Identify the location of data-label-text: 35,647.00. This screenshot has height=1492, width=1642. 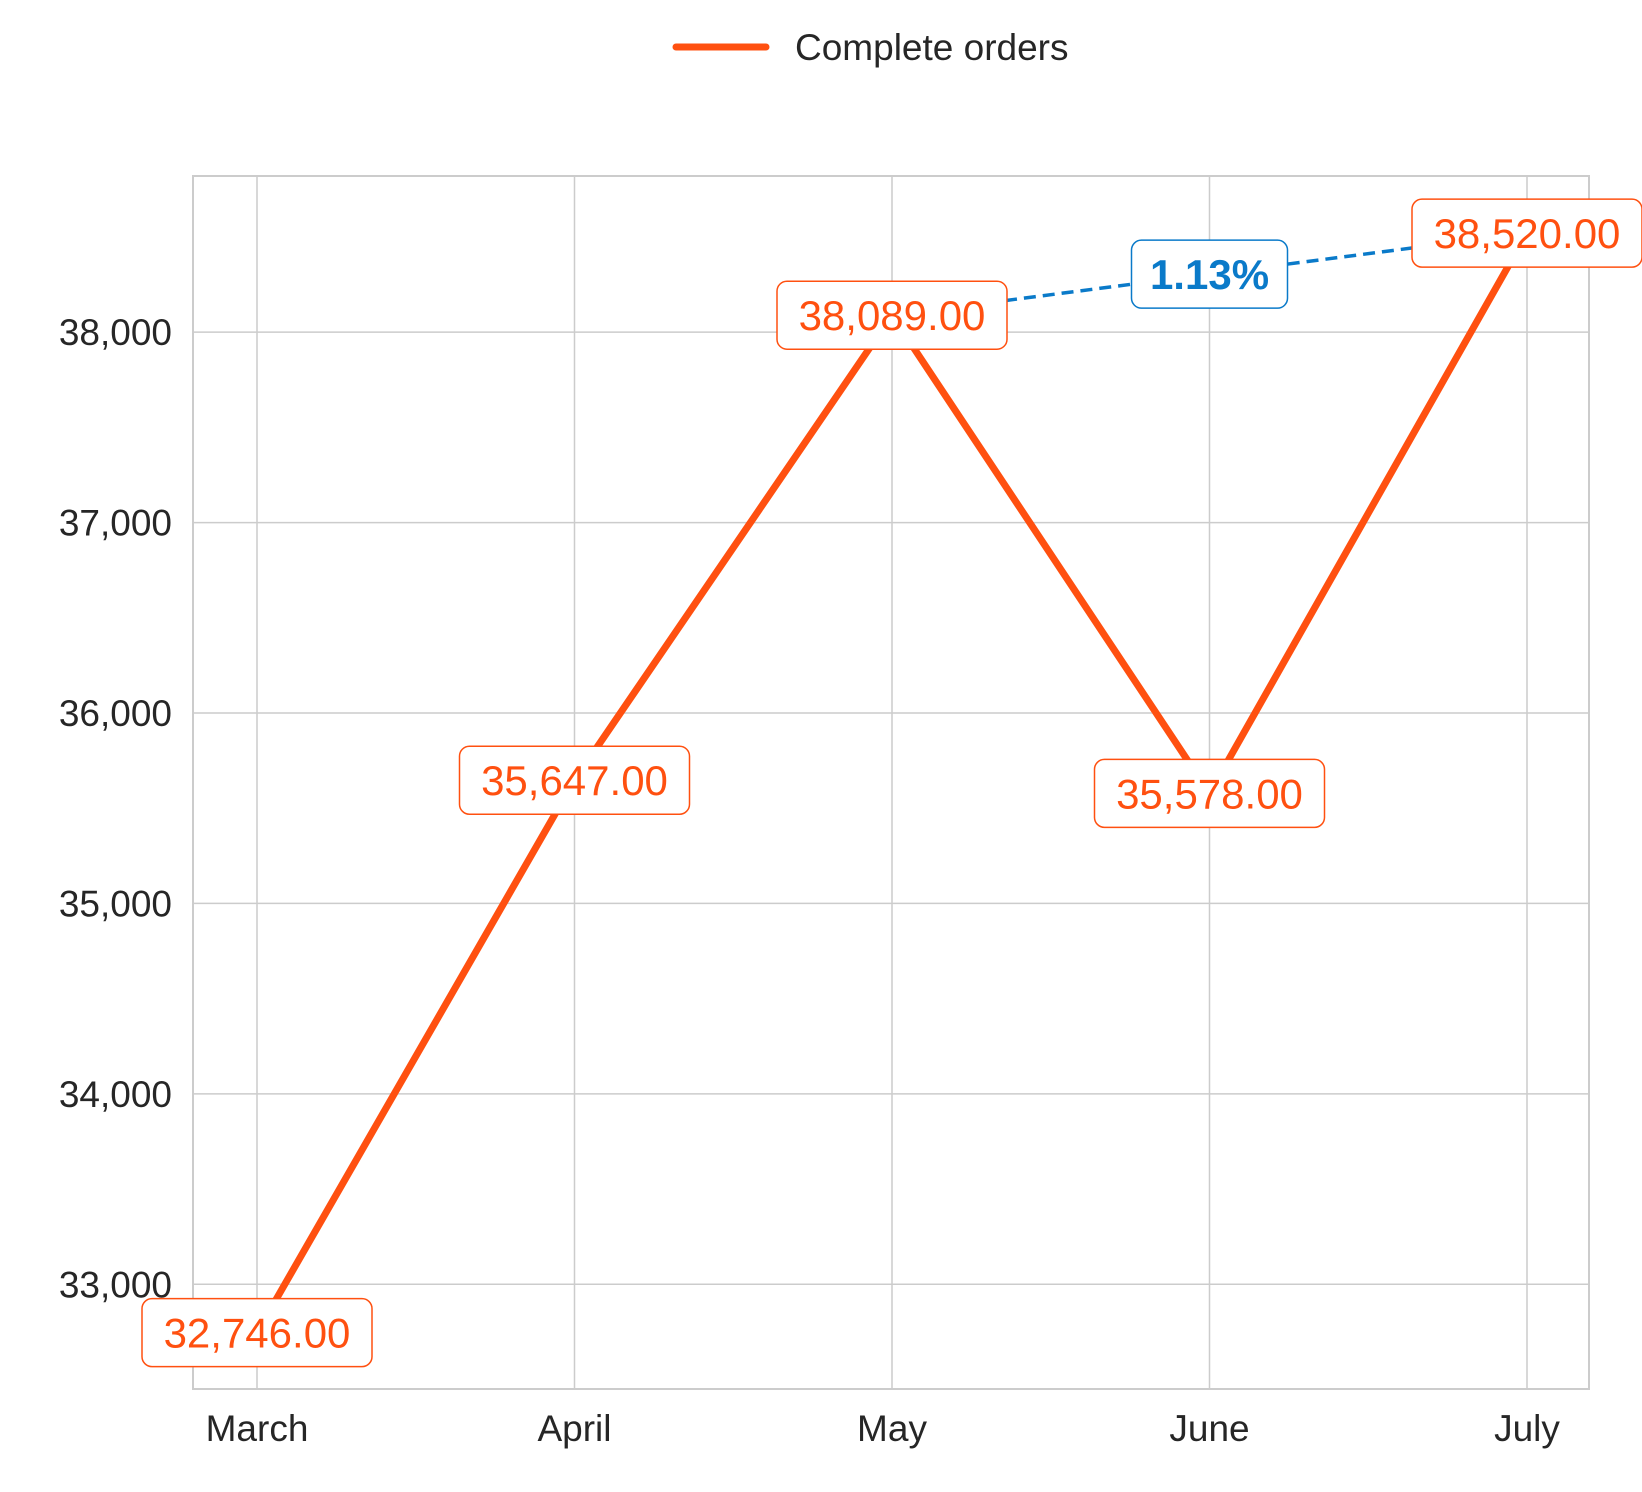
(574, 780).